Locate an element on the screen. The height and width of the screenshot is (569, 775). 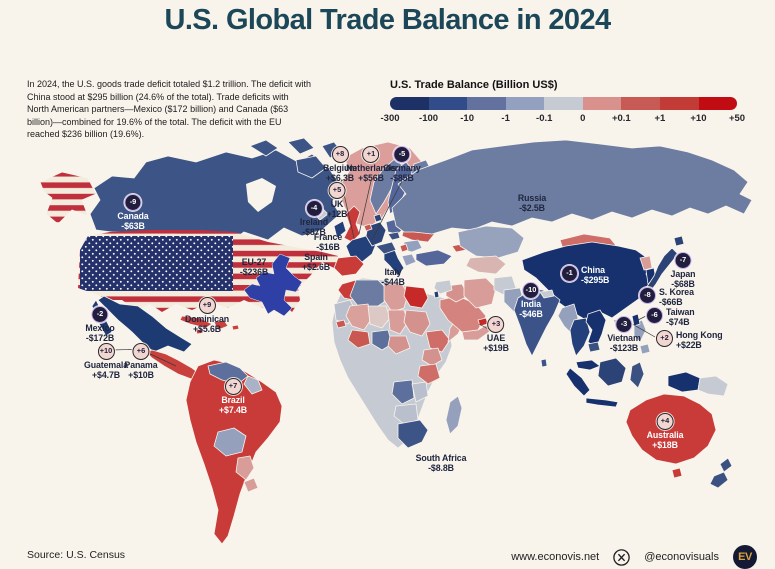
country-mali is located at coordinates (359, 317).